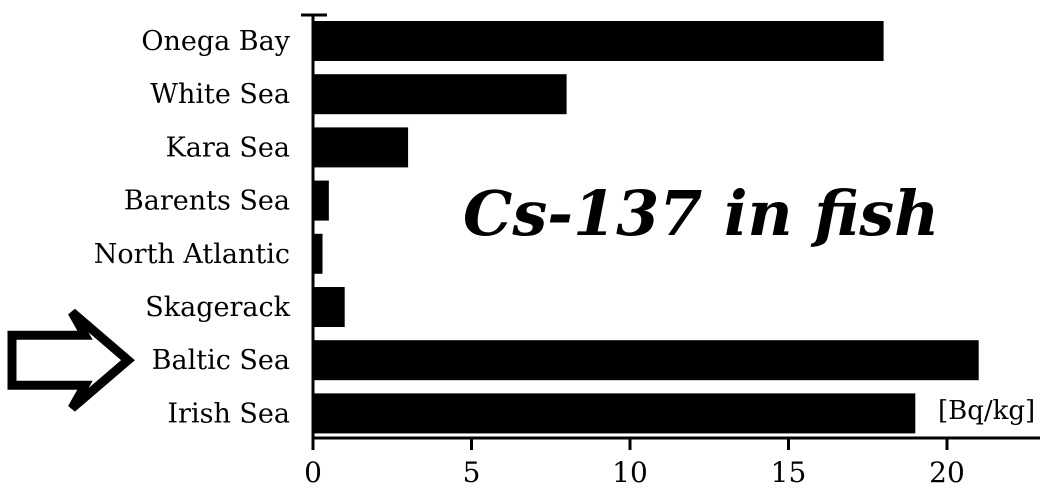  Describe the element at coordinates (228, 147) in the screenshot. I see `category-label-kara-sea: Kara Sea` at that location.